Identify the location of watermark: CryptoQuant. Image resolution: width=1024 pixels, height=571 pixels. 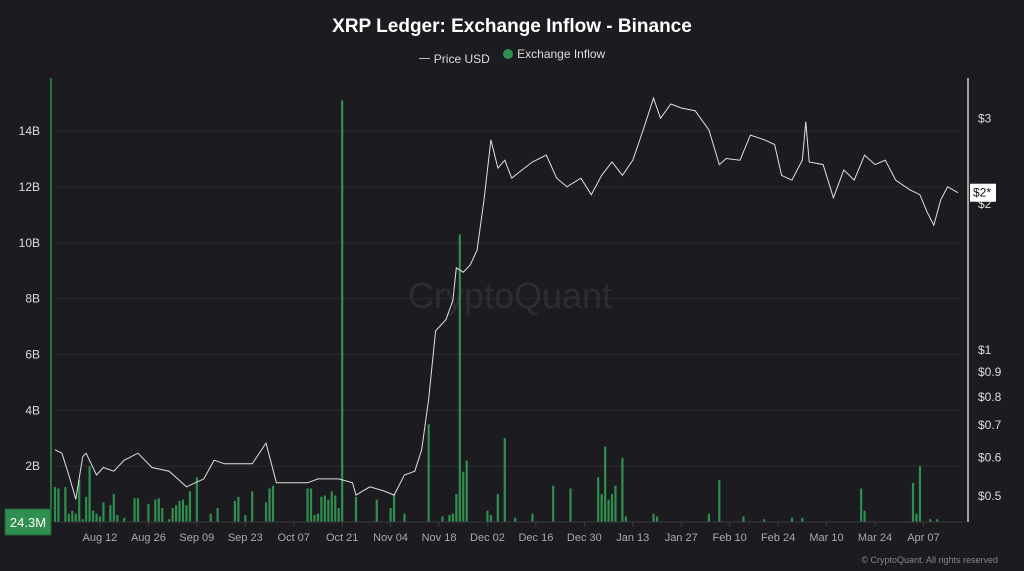
(510, 295).